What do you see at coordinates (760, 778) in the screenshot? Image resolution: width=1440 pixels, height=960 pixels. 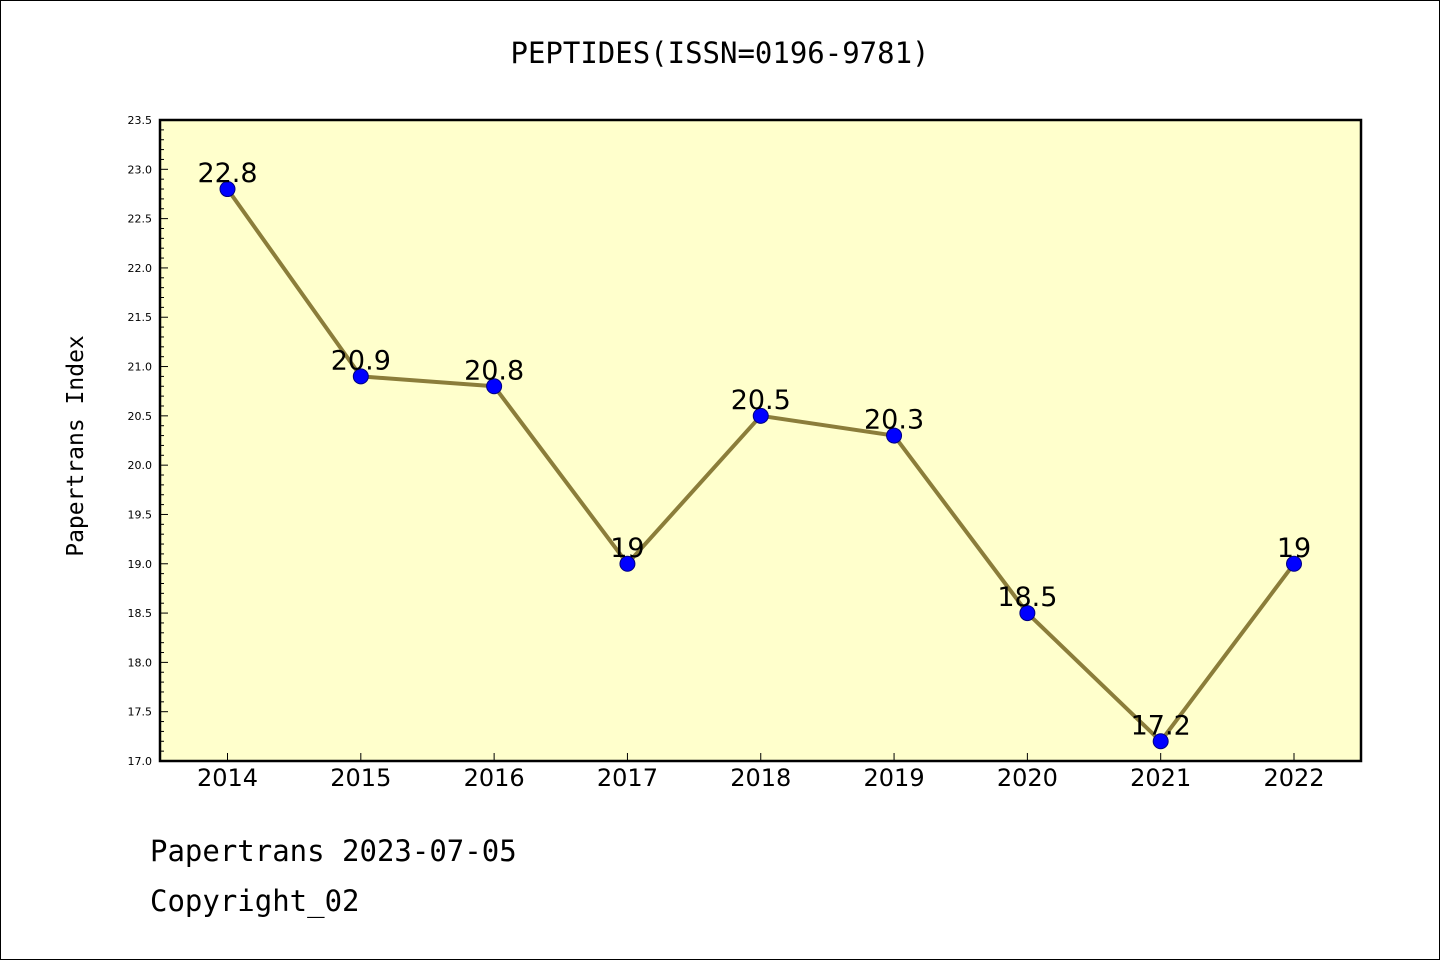 I see `x-tick-label: 2018` at bounding box center [760, 778].